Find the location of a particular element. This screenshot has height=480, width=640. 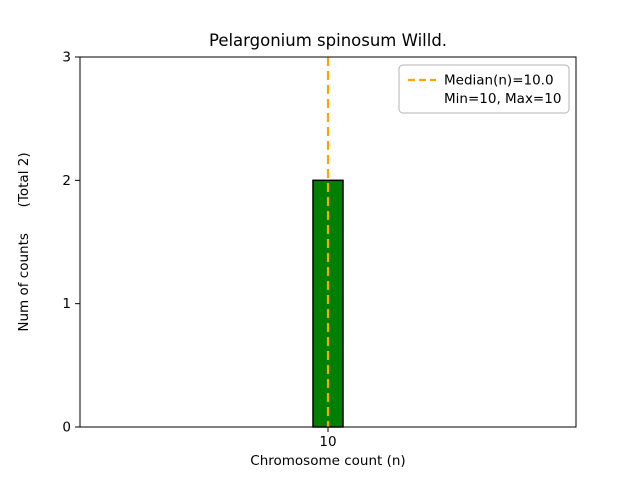

y-tick-label: 2 is located at coordinates (66, 181).